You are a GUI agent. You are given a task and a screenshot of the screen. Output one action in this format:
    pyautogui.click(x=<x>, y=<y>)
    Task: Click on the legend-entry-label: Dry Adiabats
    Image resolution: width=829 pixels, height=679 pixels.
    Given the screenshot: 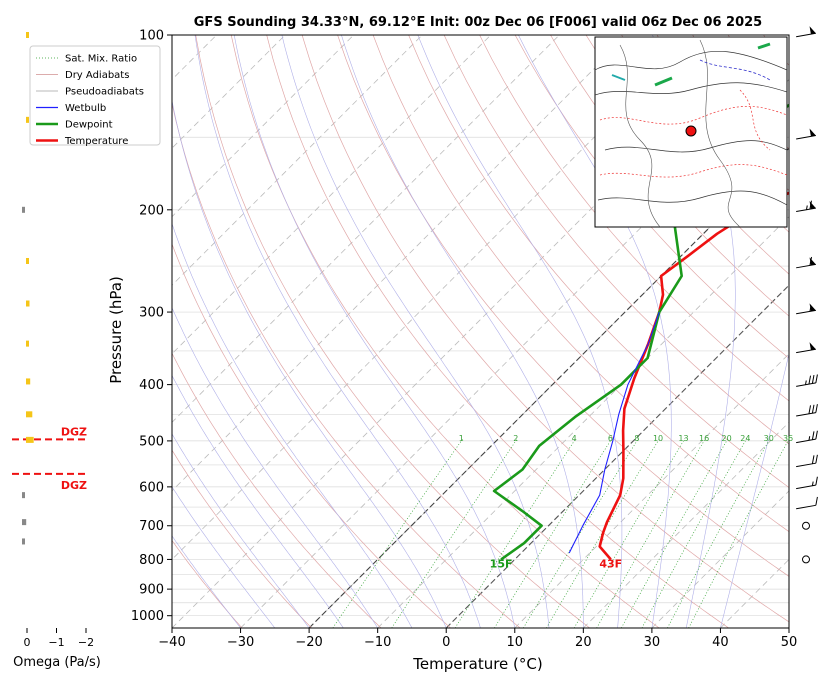 What is the action you would take?
    pyautogui.click(x=97, y=75)
    